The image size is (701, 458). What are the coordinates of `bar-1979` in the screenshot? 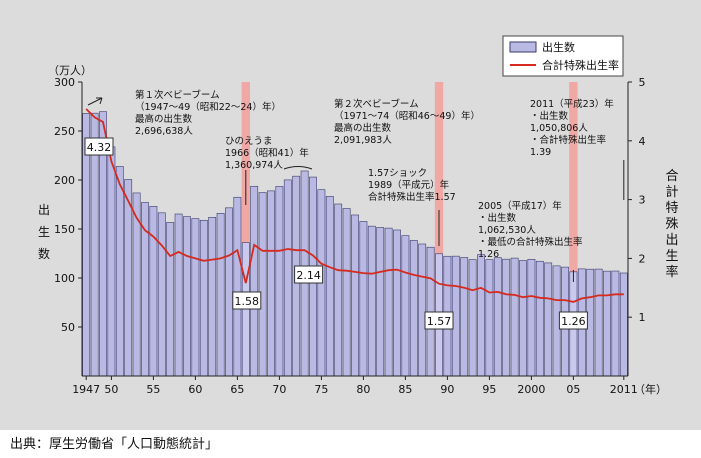 It's located at (355, 295).